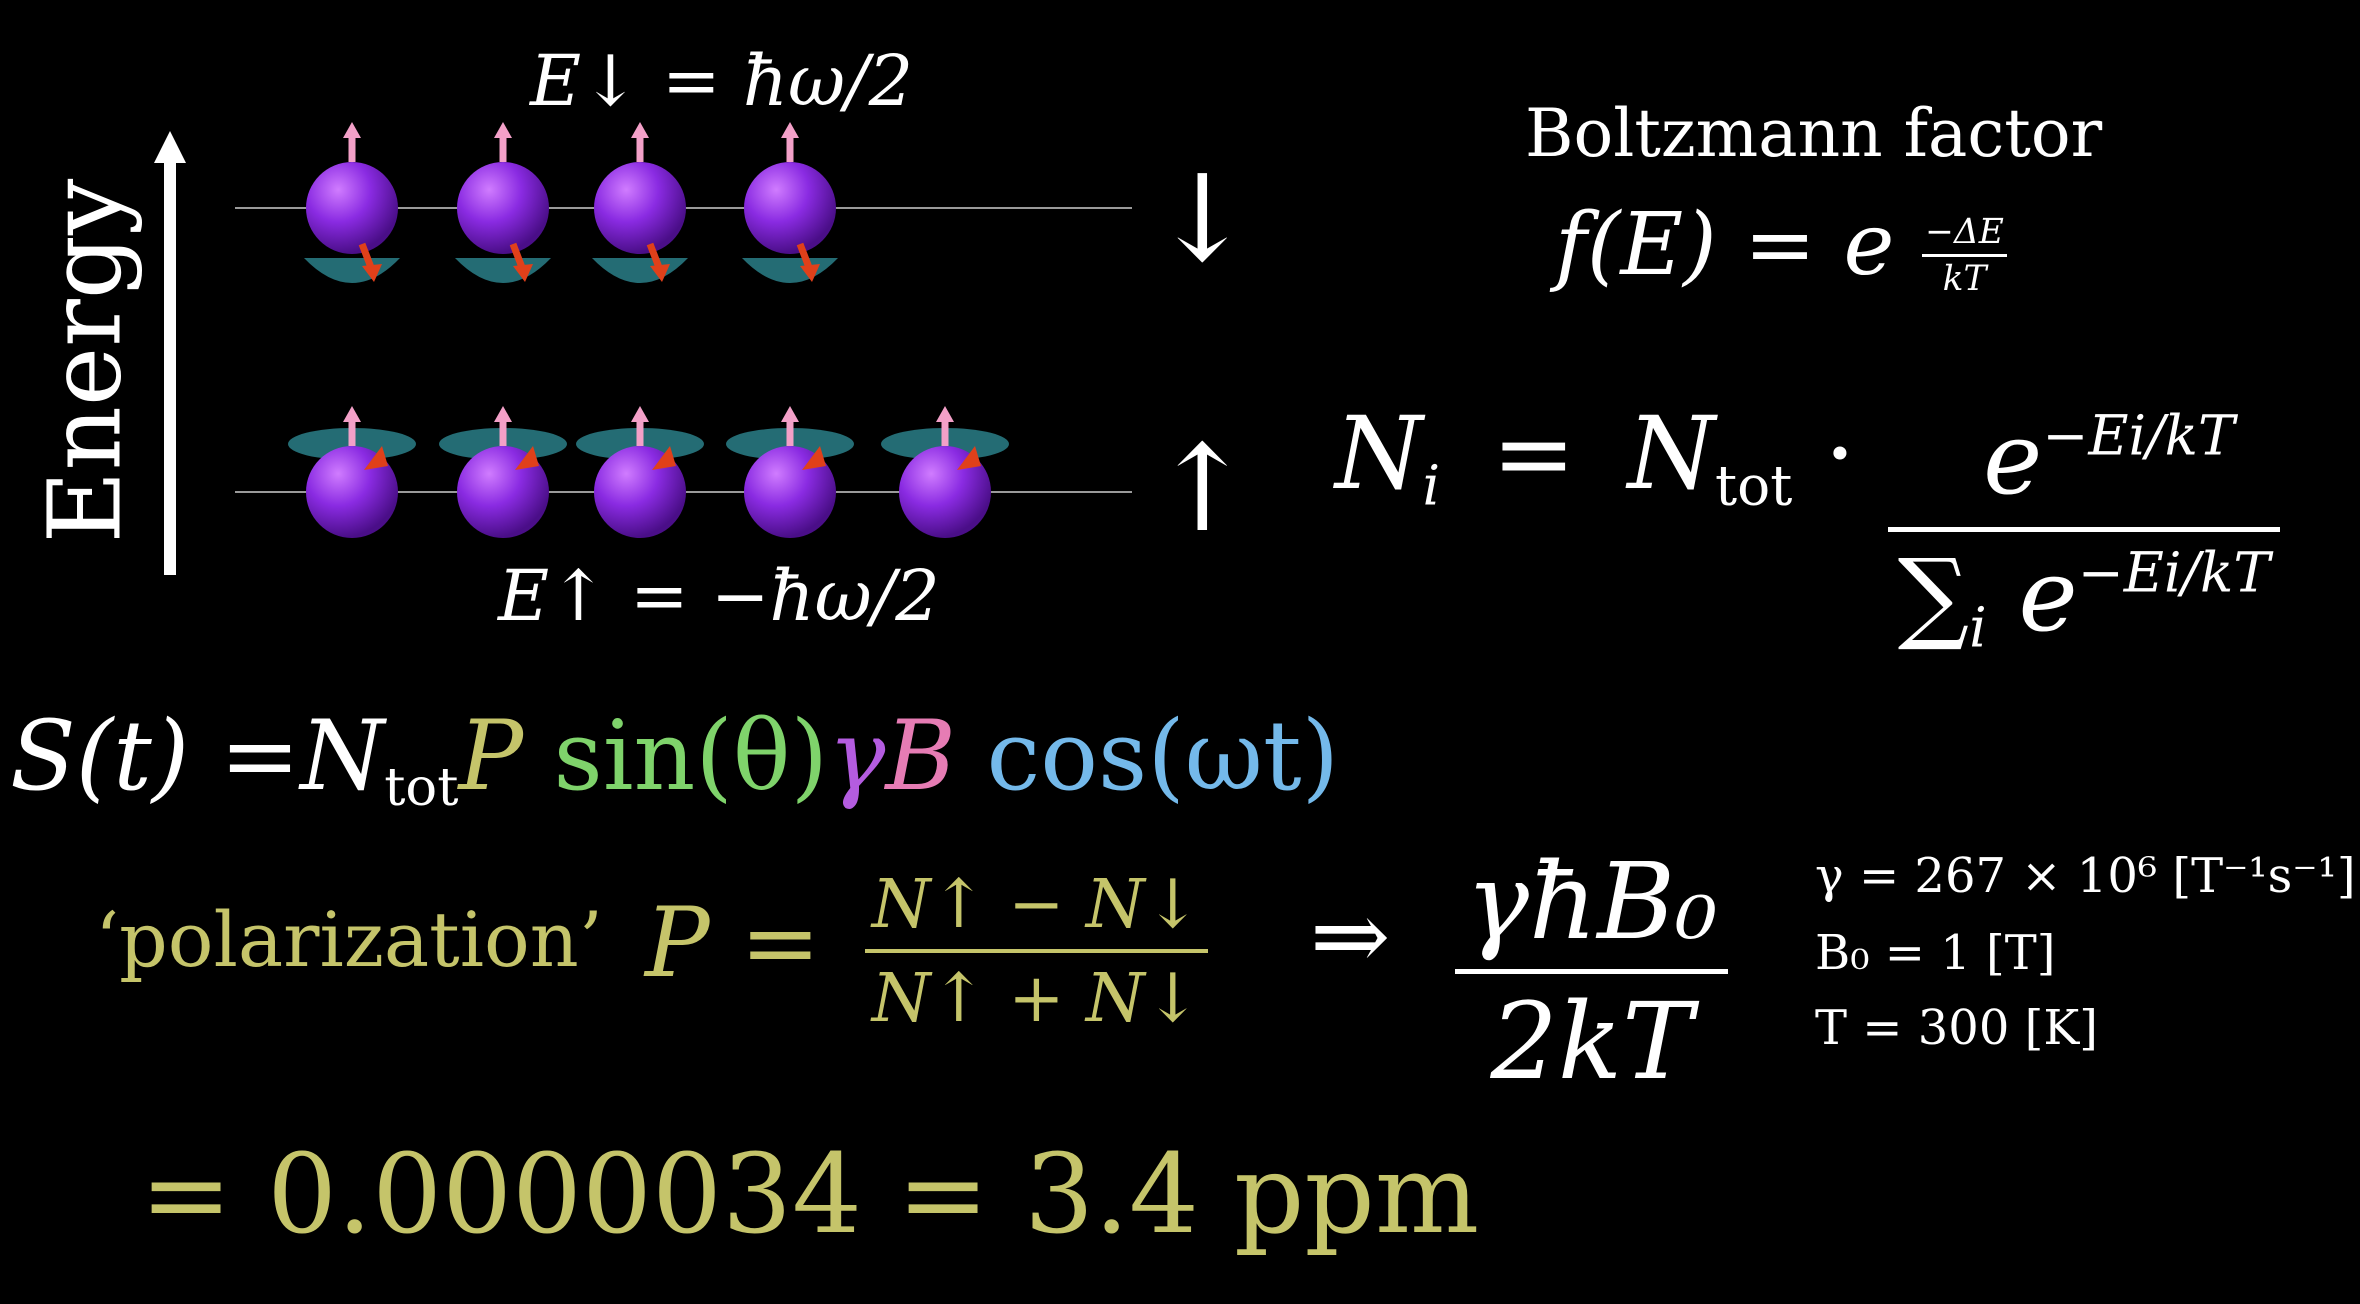 This screenshot has width=2360, height=1304. What do you see at coordinates (1964, 279) in the screenshot?
I see `exponent-denominator: kT` at bounding box center [1964, 279].